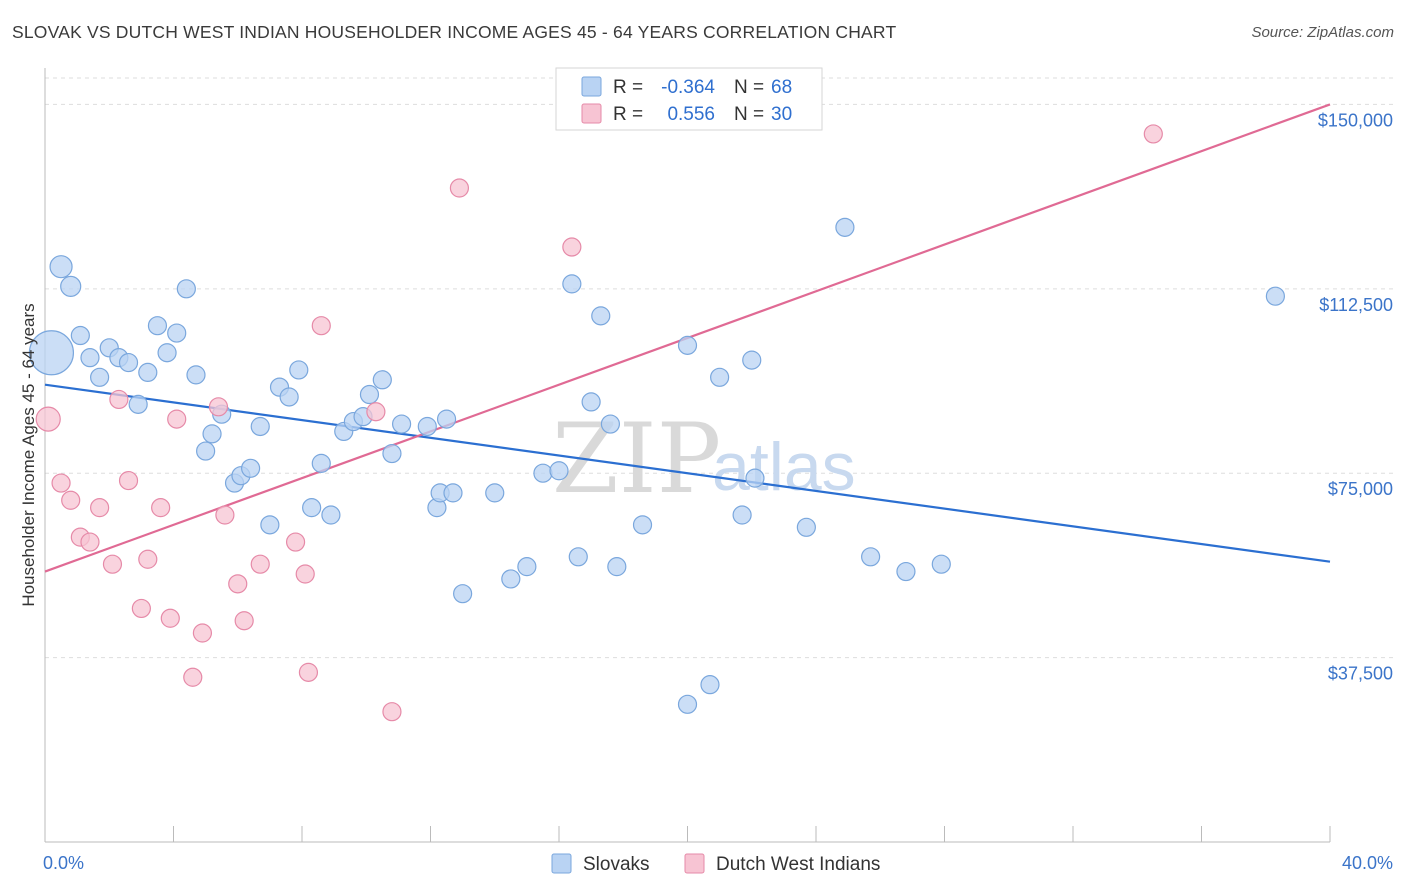  I want to click on bottom-legend-label-slovaks: Slovaks, so click(616, 864).